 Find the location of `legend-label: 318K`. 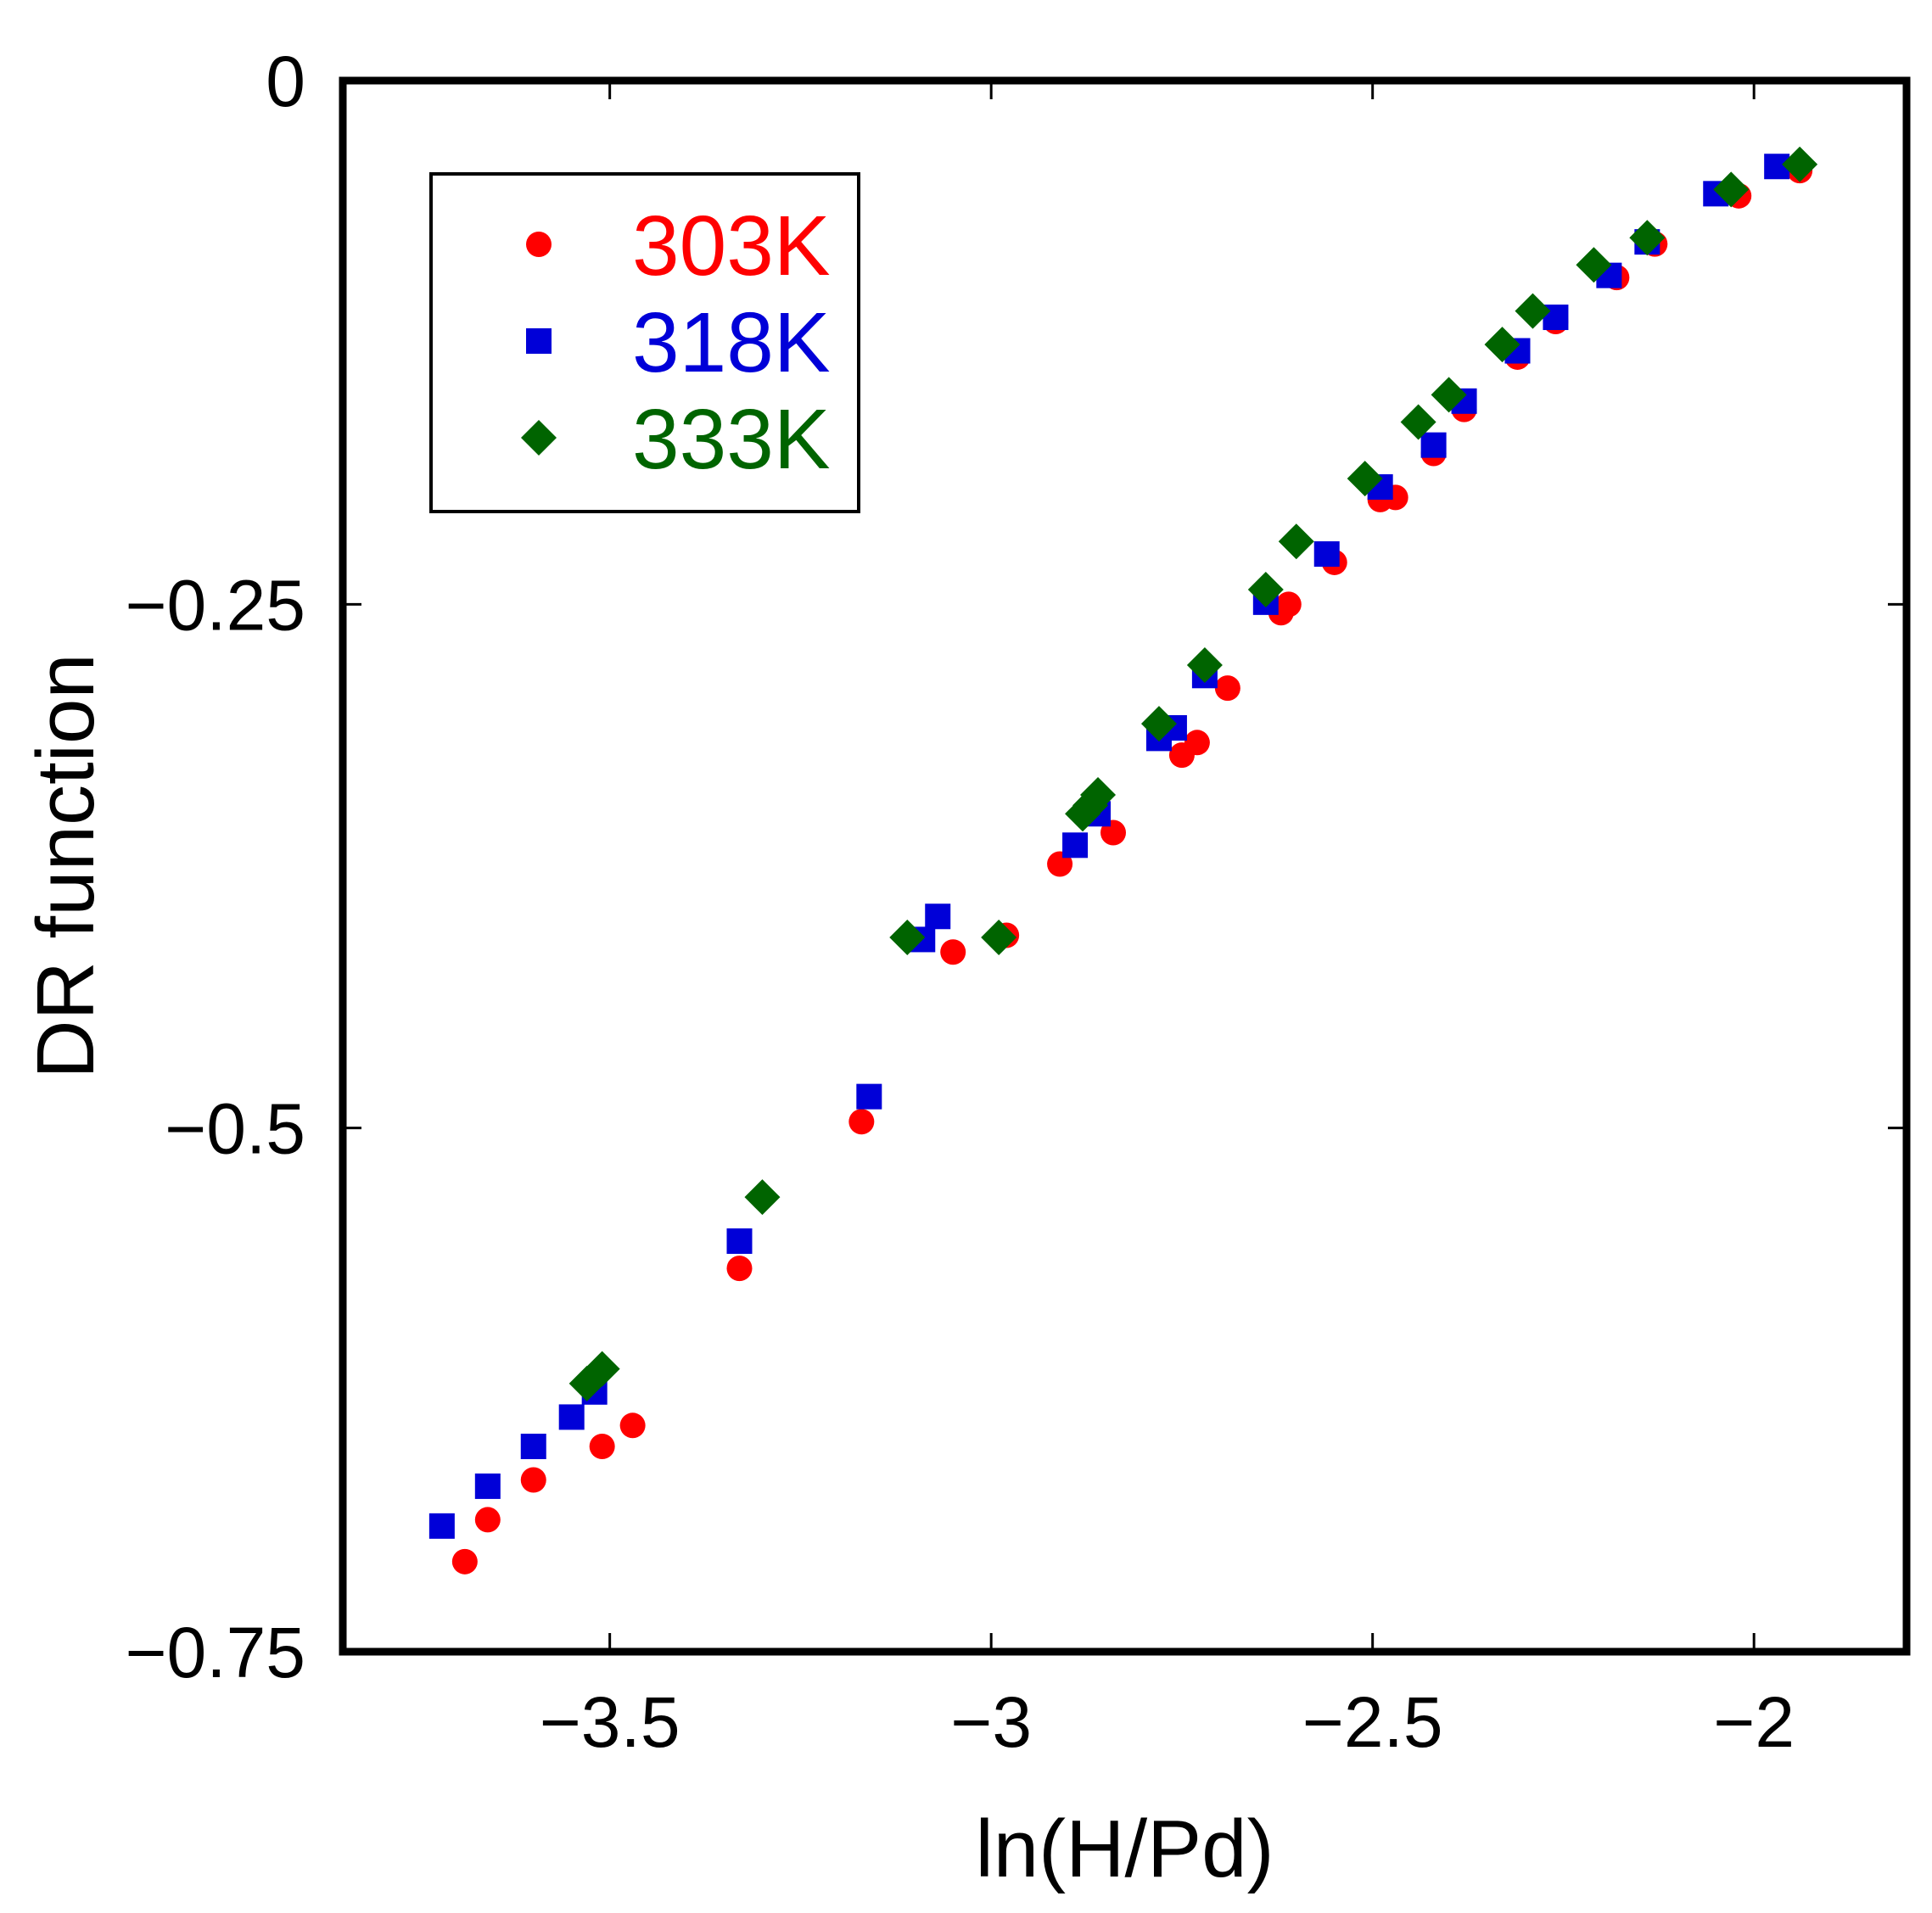

legend-label: 318K is located at coordinates (731, 342).